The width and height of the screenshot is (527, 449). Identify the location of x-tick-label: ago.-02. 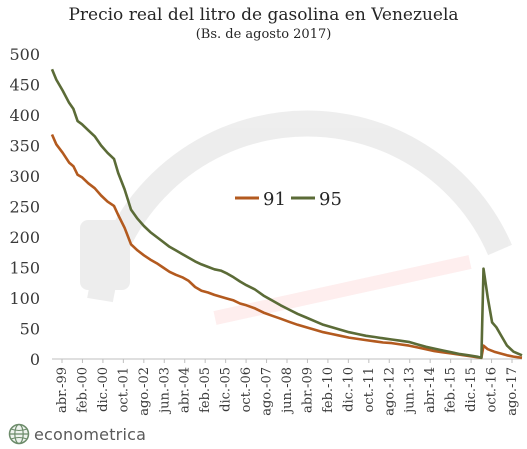
(144, 391).